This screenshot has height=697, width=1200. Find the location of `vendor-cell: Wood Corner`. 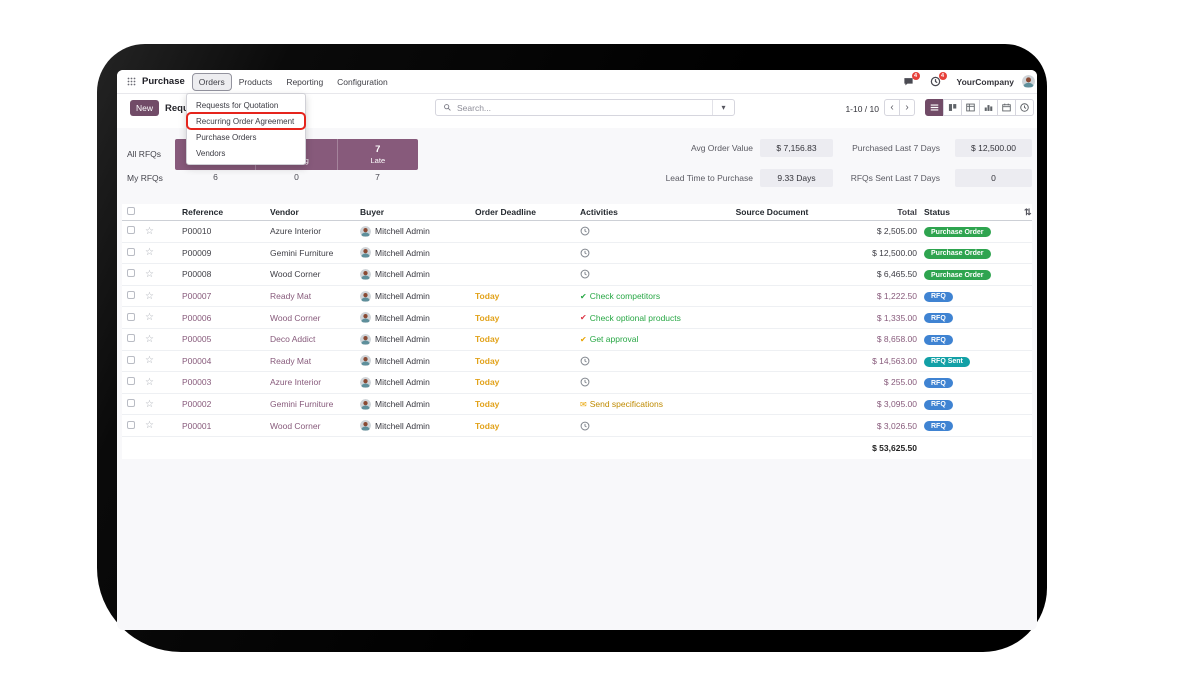

vendor-cell: Wood Corner is located at coordinates (295, 317).